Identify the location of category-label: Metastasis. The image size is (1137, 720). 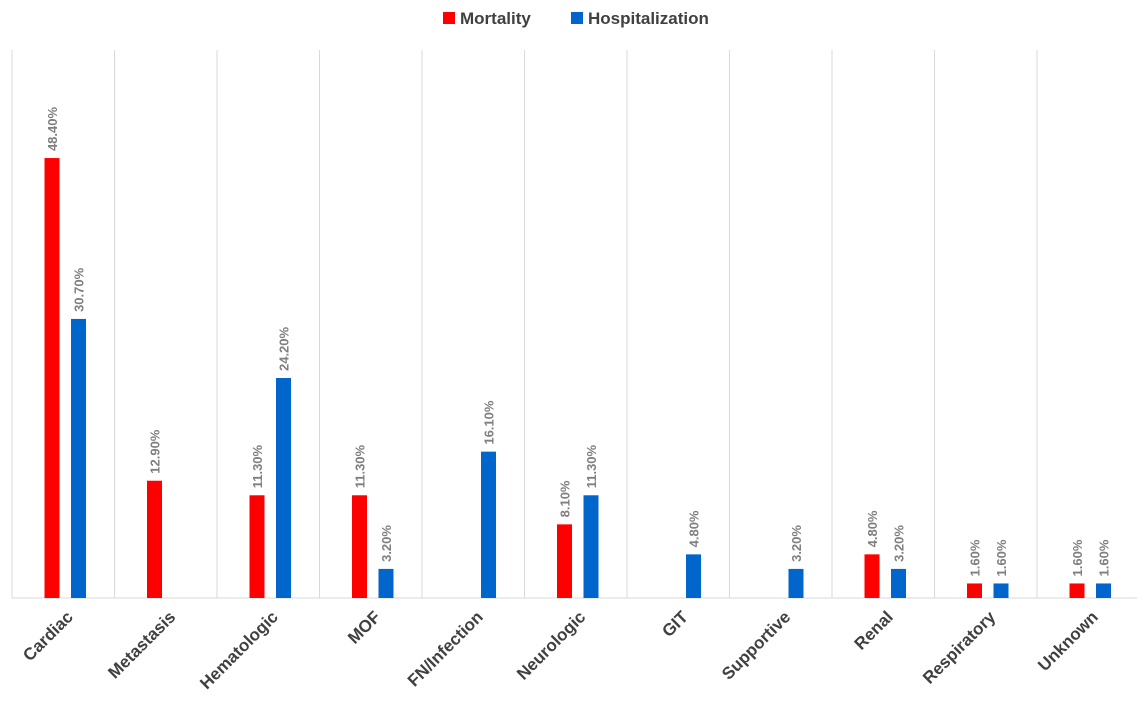
(141, 644).